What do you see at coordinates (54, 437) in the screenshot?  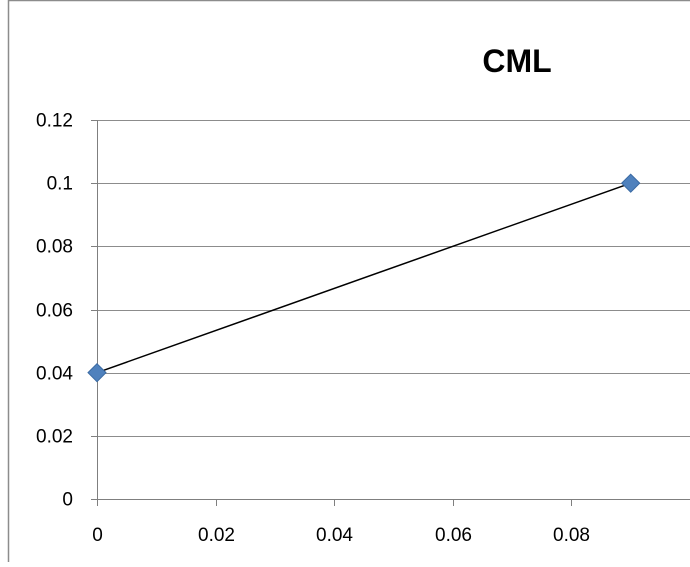 I see `y-tick-label: 0.02` at bounding box center [54, 437].